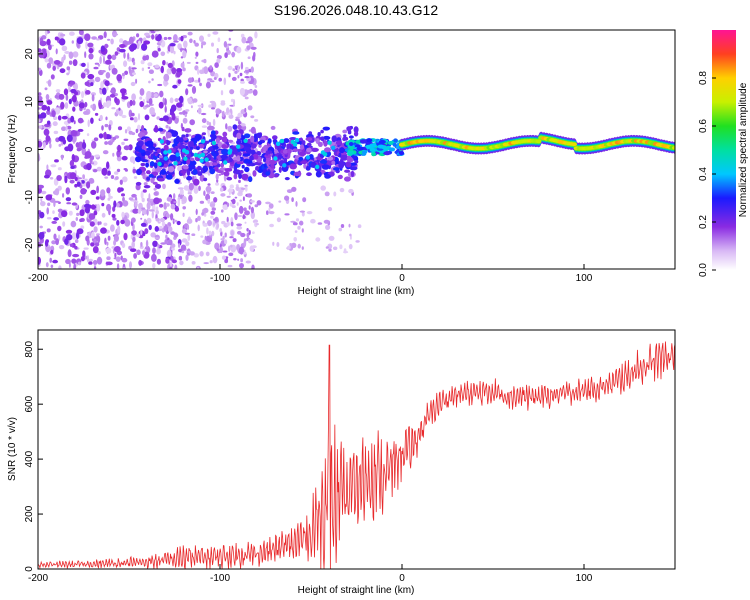  I want to click on x-tick-label: -100, so click(220, 578).